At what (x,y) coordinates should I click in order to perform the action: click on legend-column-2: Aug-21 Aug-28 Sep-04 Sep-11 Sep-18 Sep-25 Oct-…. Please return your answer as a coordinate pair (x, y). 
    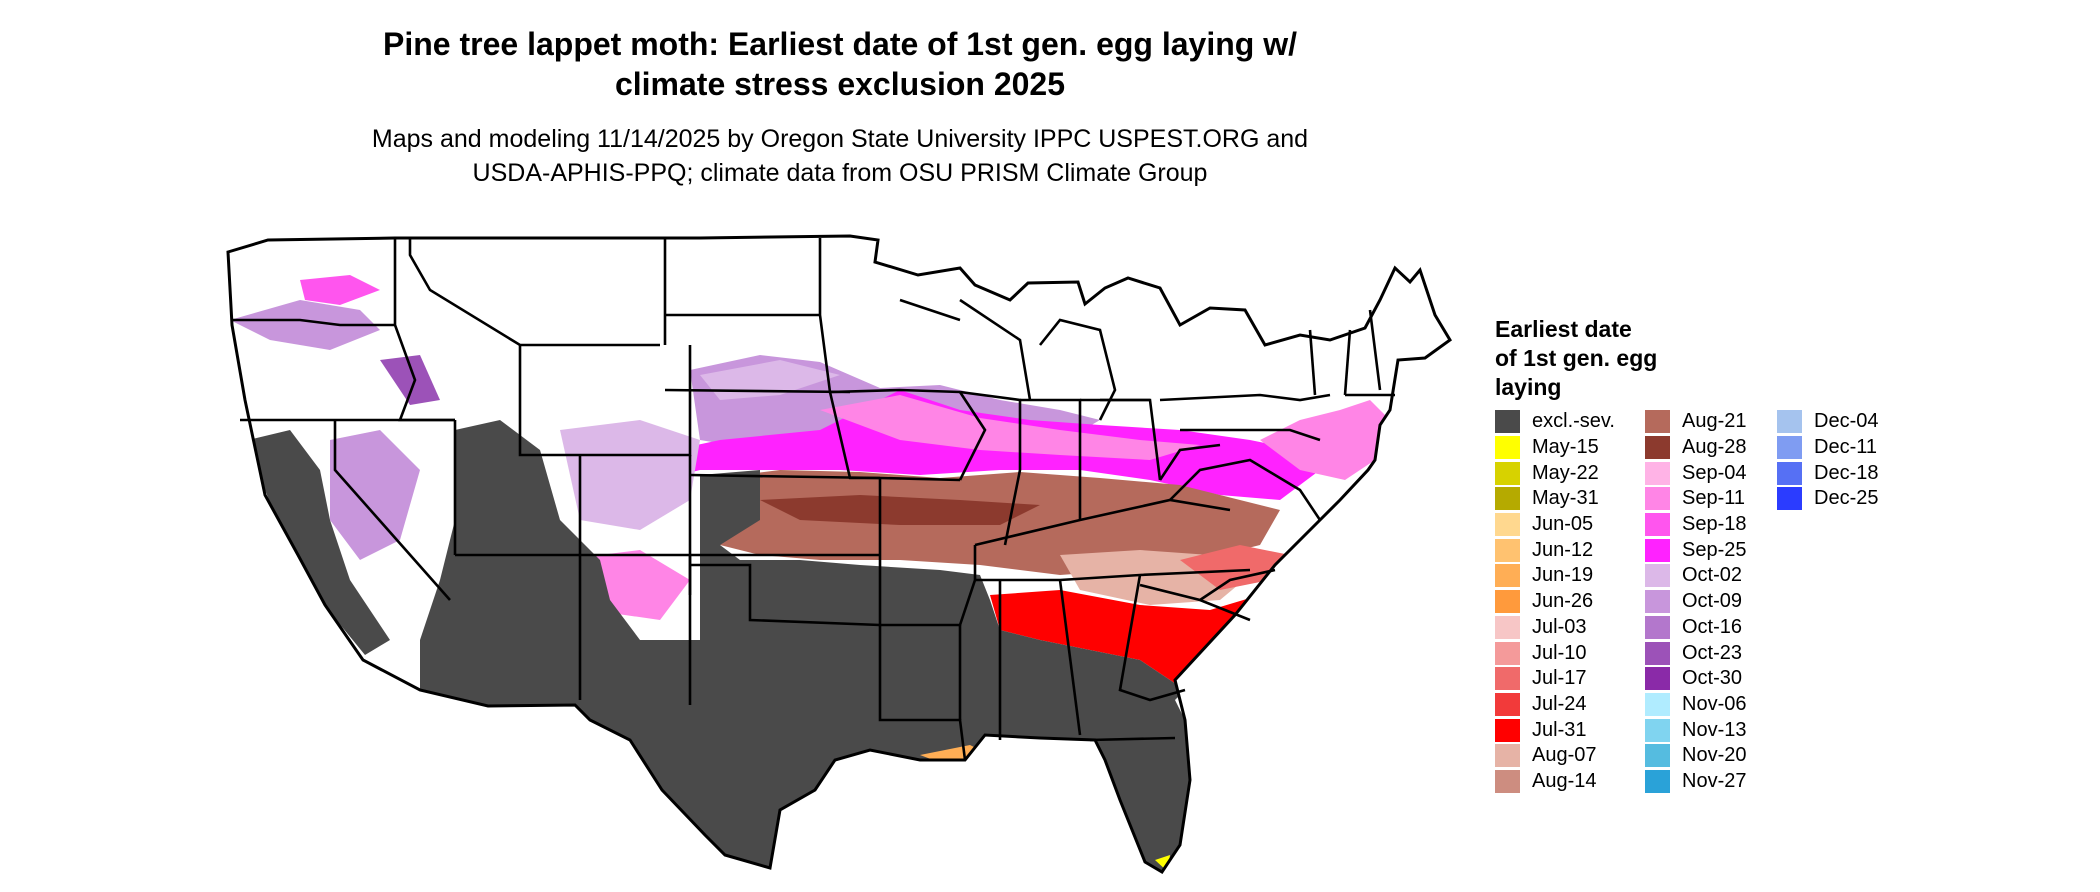
    Looking at the image, I should click on (1696, 601).